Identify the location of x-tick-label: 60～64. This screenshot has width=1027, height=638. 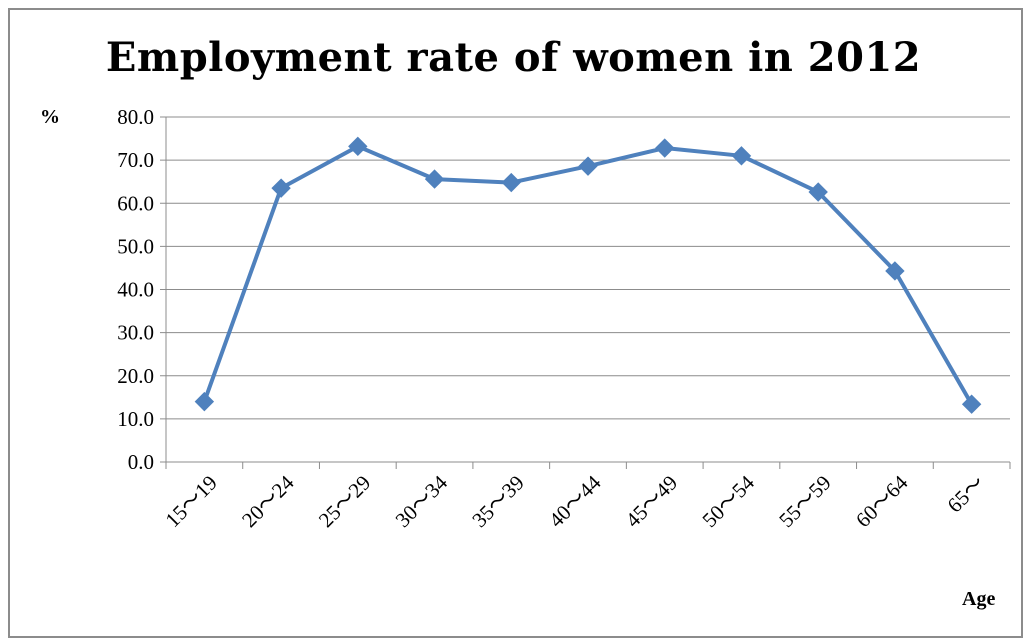
(882, 501).